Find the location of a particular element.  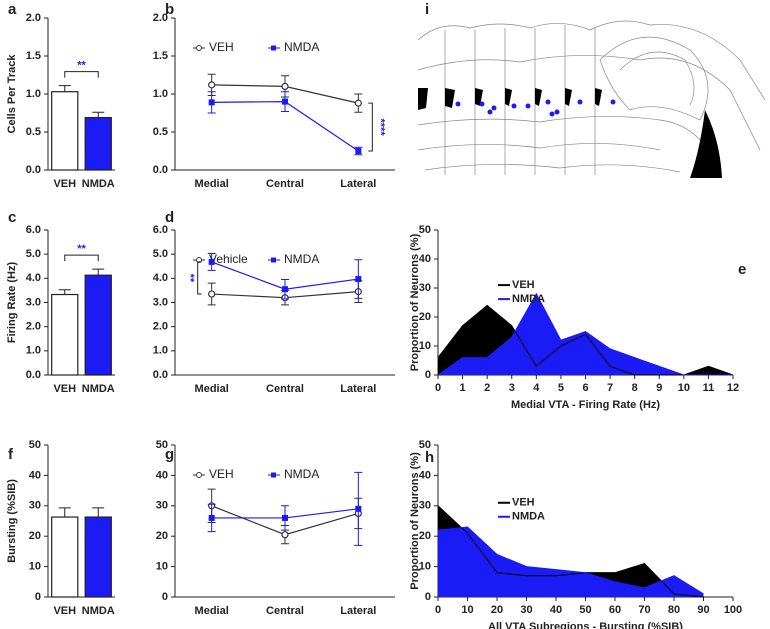

atlas-slice is located at coordinates (520, 100).